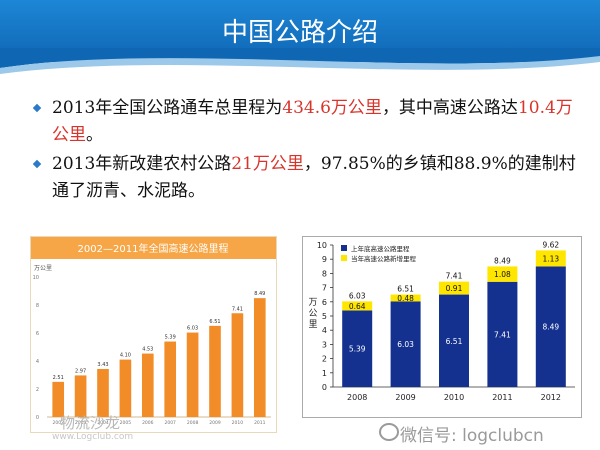  I want to click on x-tick-label: 2006, so click(148, 423).